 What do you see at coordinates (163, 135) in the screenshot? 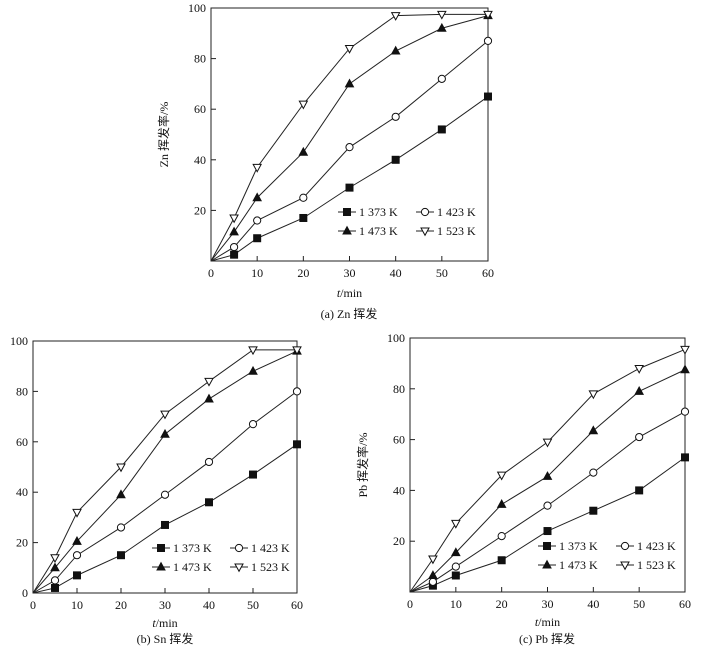
I see `y-axis-title: Zn 挥发率/%` at bounding box center [163, 135].